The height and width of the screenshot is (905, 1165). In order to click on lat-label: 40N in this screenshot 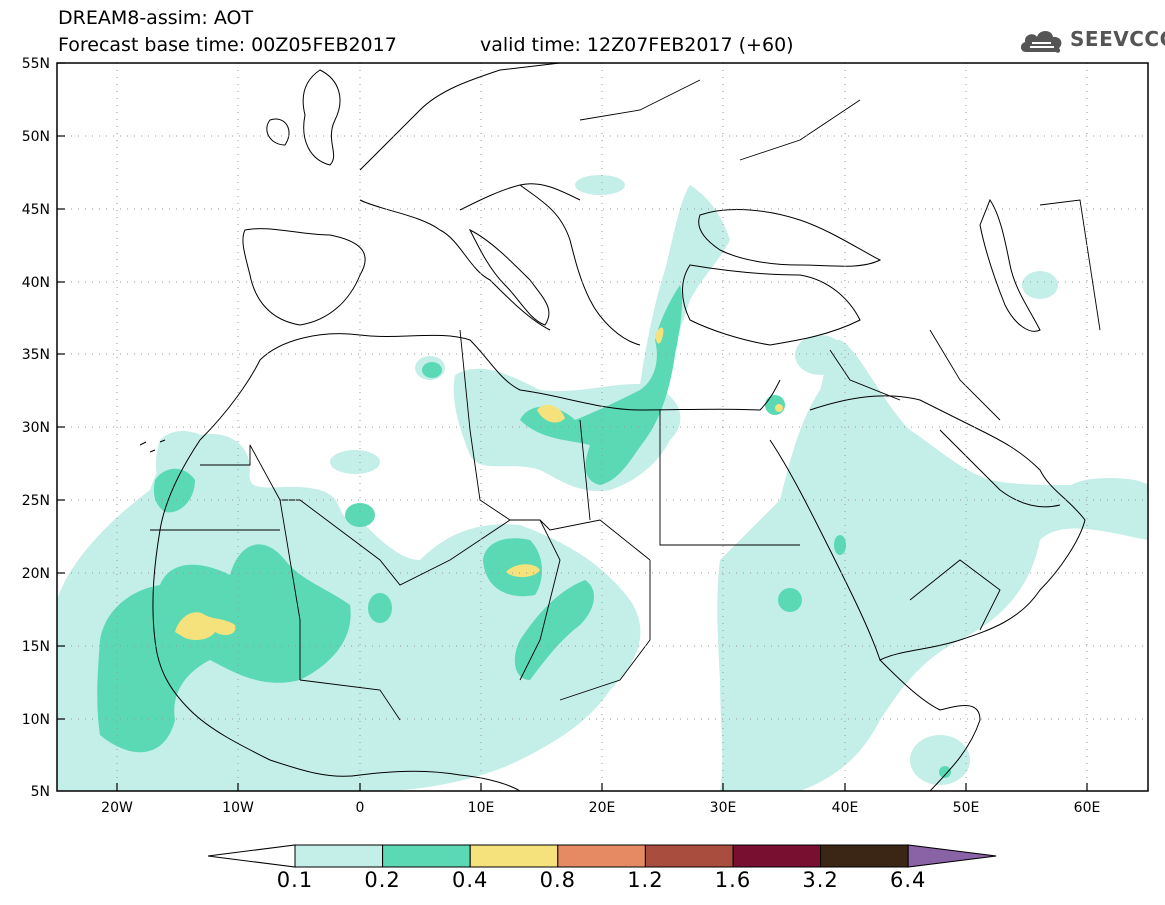, I will do `click(36, 283)`.